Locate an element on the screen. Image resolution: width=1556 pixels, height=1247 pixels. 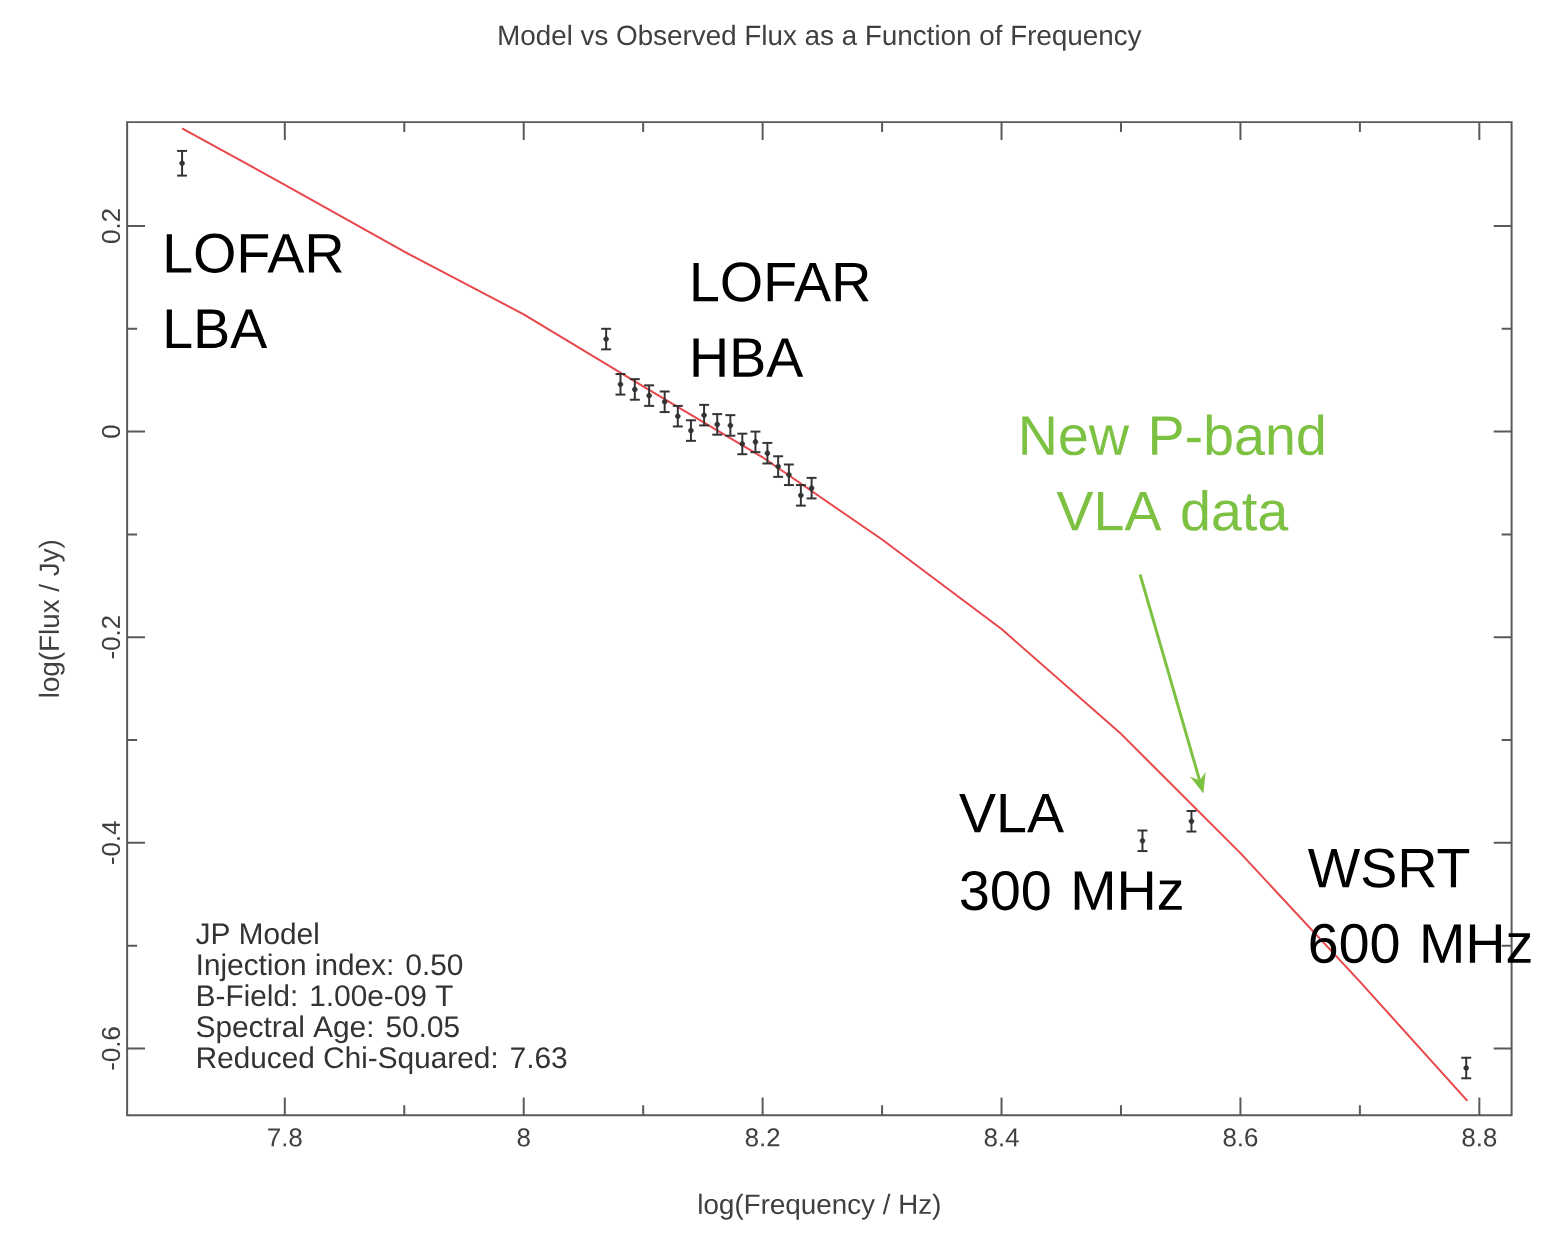
annotation: New P-band VLA data is located at coordinates (1173, 472).